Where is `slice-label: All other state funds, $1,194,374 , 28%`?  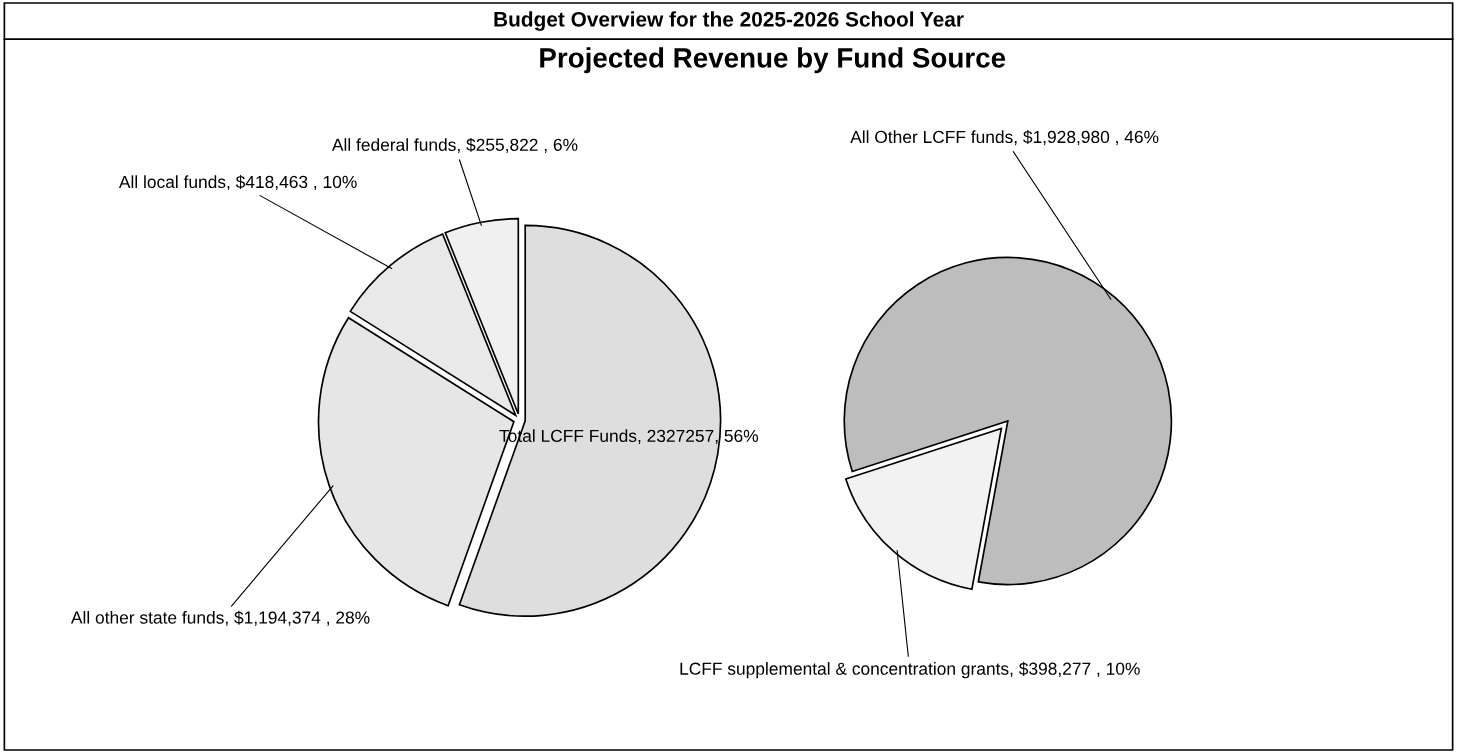
slice-label: All other state funds, $1,194,374 , 28% is located at coordinates (220, 618).